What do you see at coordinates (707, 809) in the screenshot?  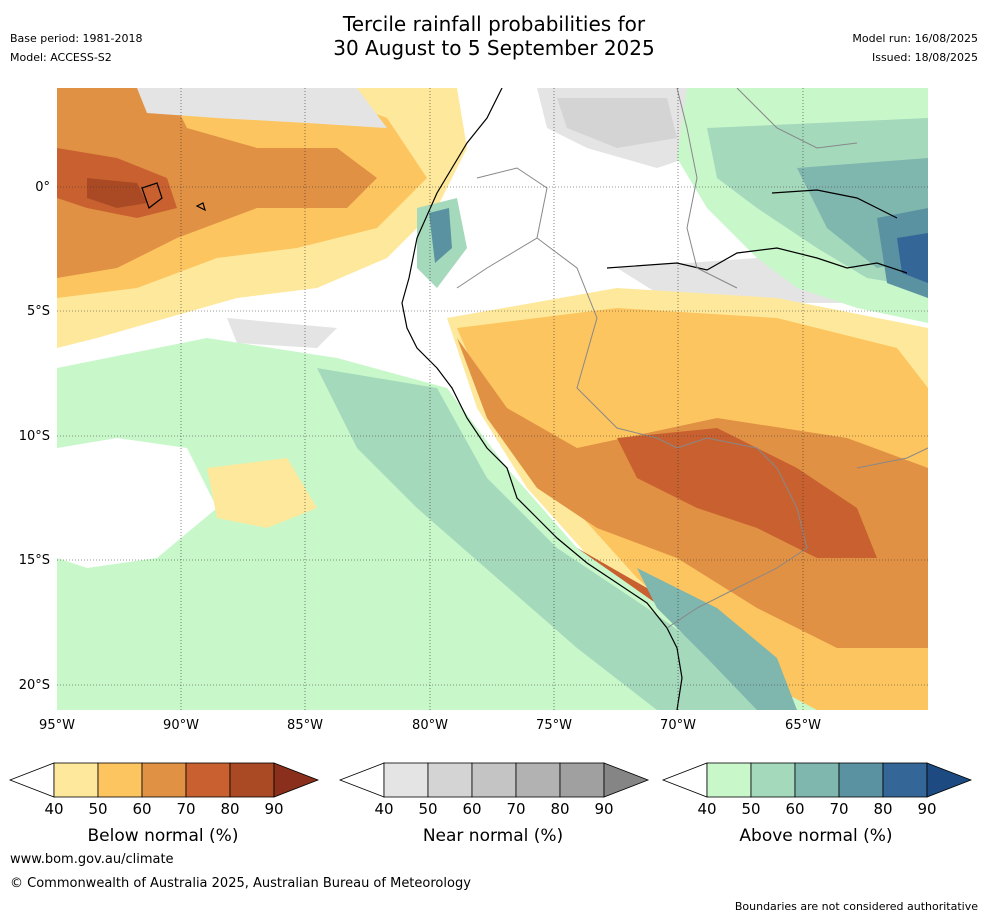 I see `colorbar-above-tick: 40` at bounding box center [707, 809].